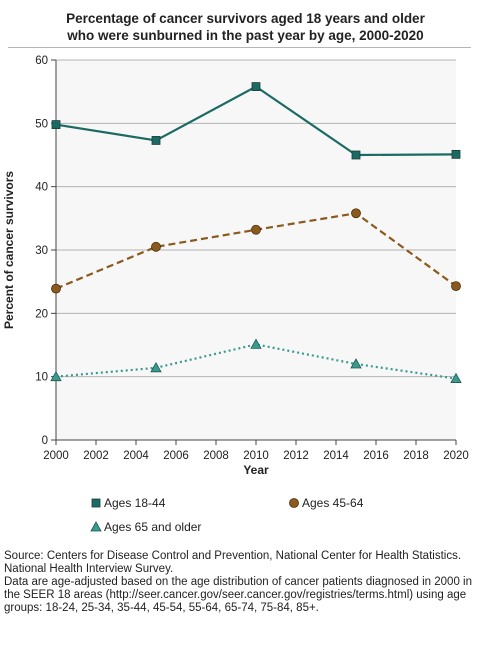  I want to click on x-tick-label: 2010, so click(256, 456).